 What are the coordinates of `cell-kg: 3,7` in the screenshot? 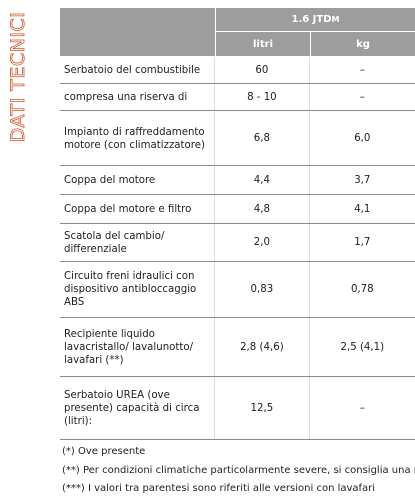 It's located at (361, 180).